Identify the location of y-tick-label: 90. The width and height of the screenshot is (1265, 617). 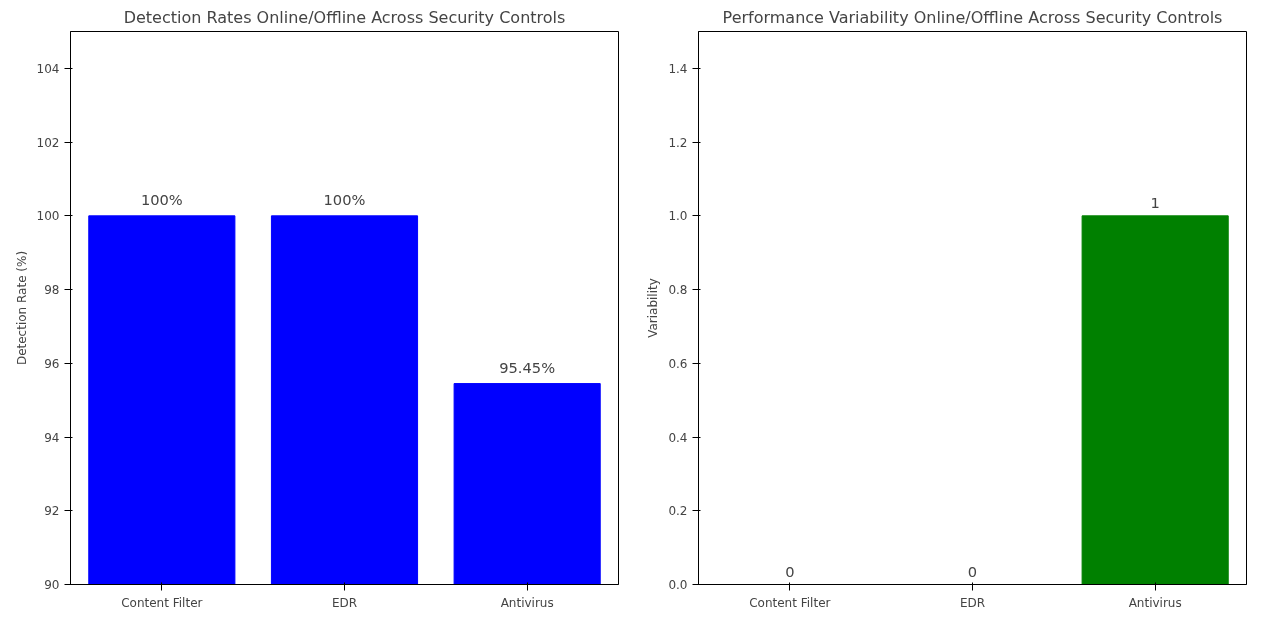
(52, 585).